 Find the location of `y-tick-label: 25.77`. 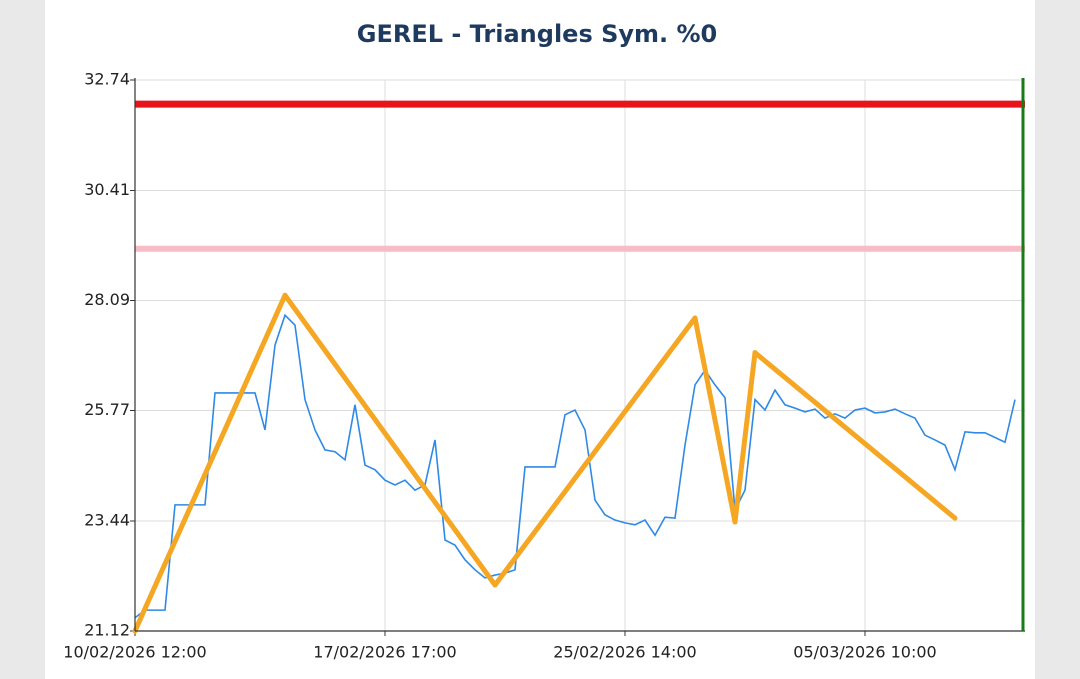

y-tick-label: 25.77 is located at coordinates (107, 409).